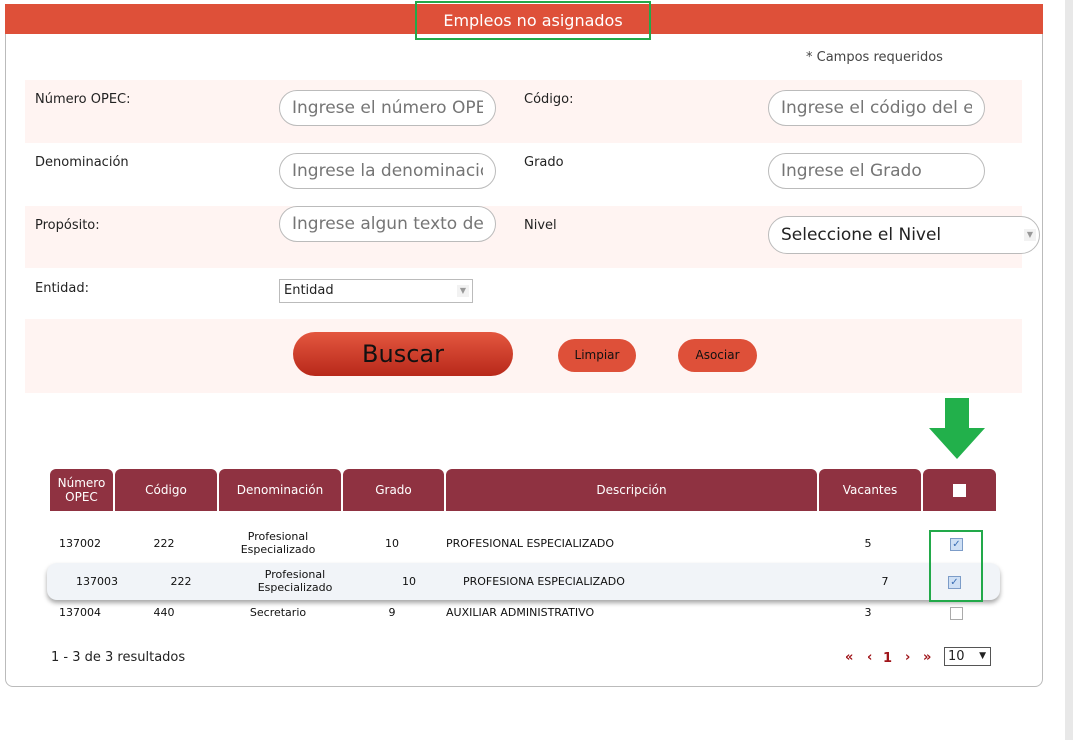  What do you see at coordinates (544, 162) in the screenshot?
I see `grado-label: Grado` at bounding box center [544, 162].